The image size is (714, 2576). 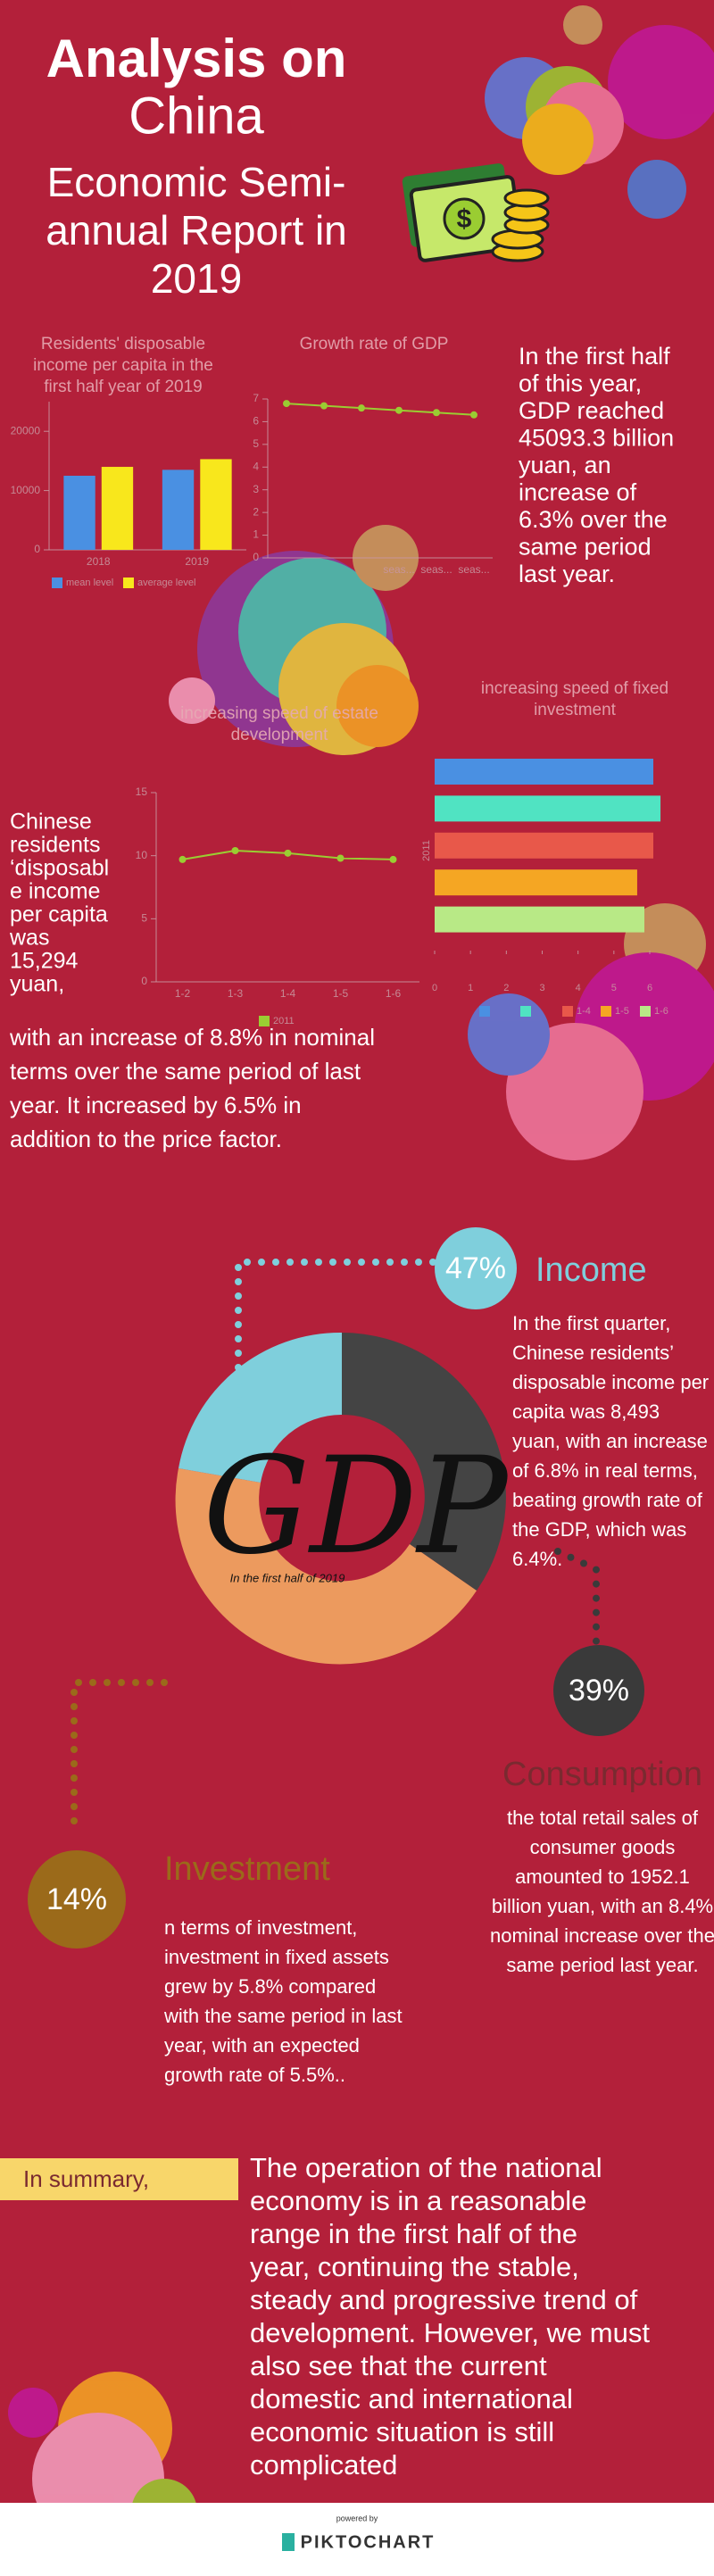 I want to click on y-tick-label: 20000, so click(x=26, y=430).